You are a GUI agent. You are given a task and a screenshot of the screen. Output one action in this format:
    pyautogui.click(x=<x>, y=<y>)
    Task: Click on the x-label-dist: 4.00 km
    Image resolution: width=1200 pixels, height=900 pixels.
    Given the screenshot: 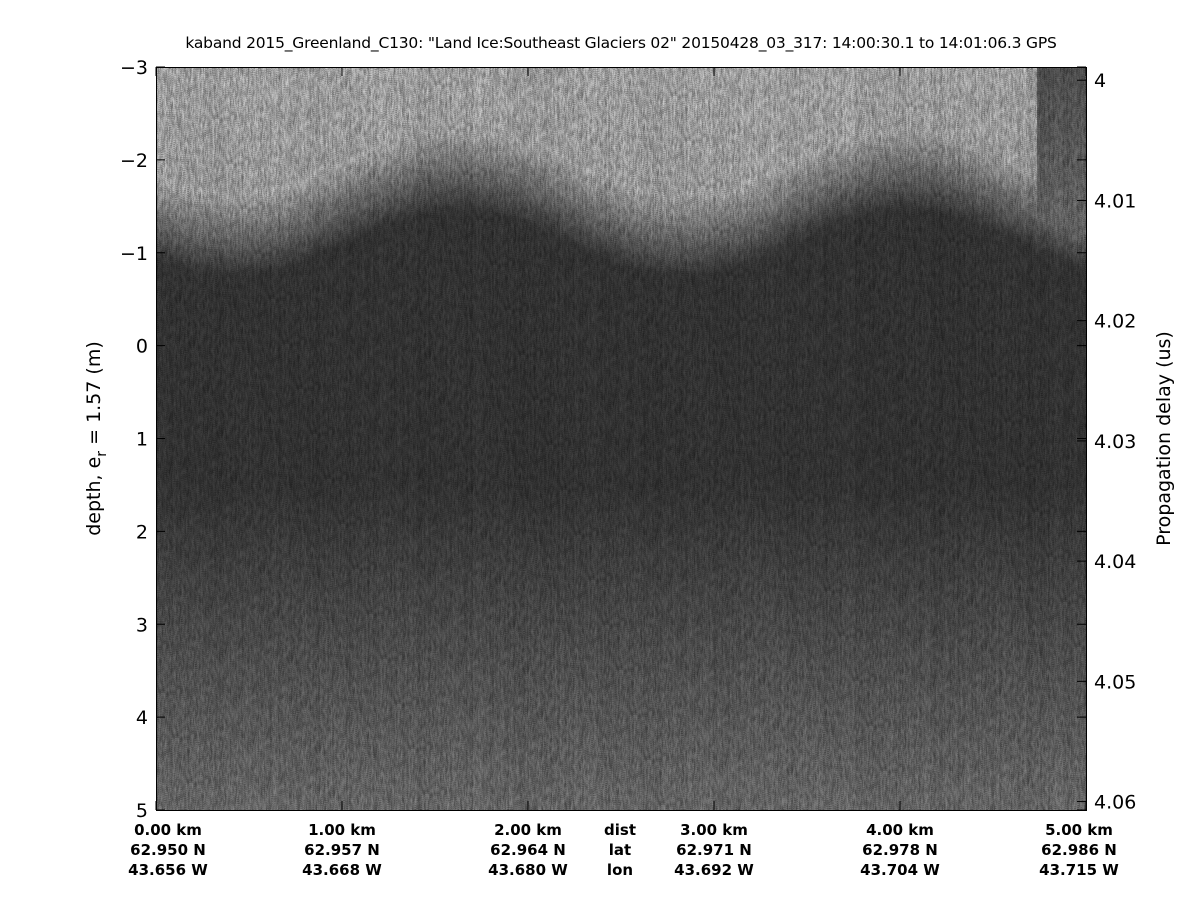 What is the action you would take?
    pyautogui.click(x=900, y=830)
    